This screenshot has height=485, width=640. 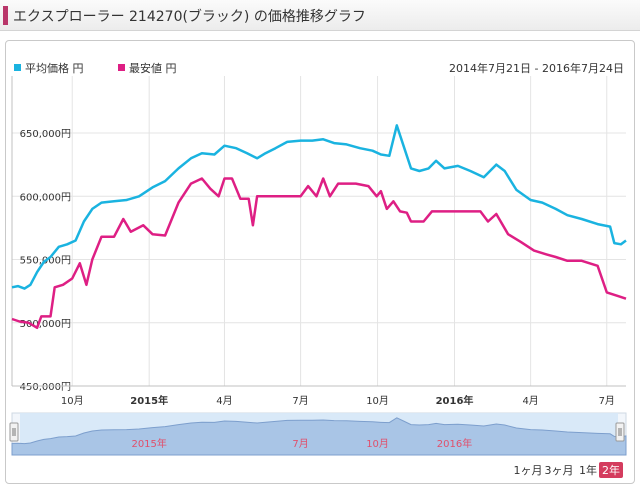 I want to click on x-tick-label: 2016年, so click(x=455, y=400).